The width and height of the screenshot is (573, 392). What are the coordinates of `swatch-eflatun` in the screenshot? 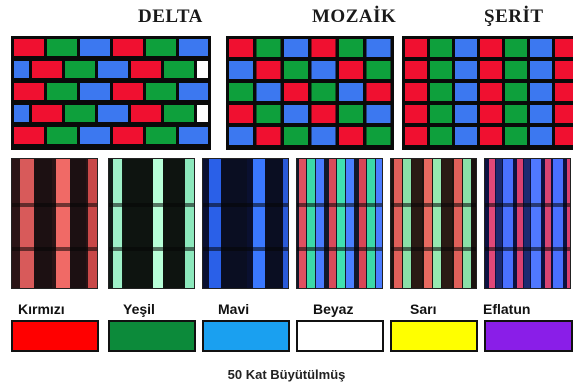 It's located at (528, 336).